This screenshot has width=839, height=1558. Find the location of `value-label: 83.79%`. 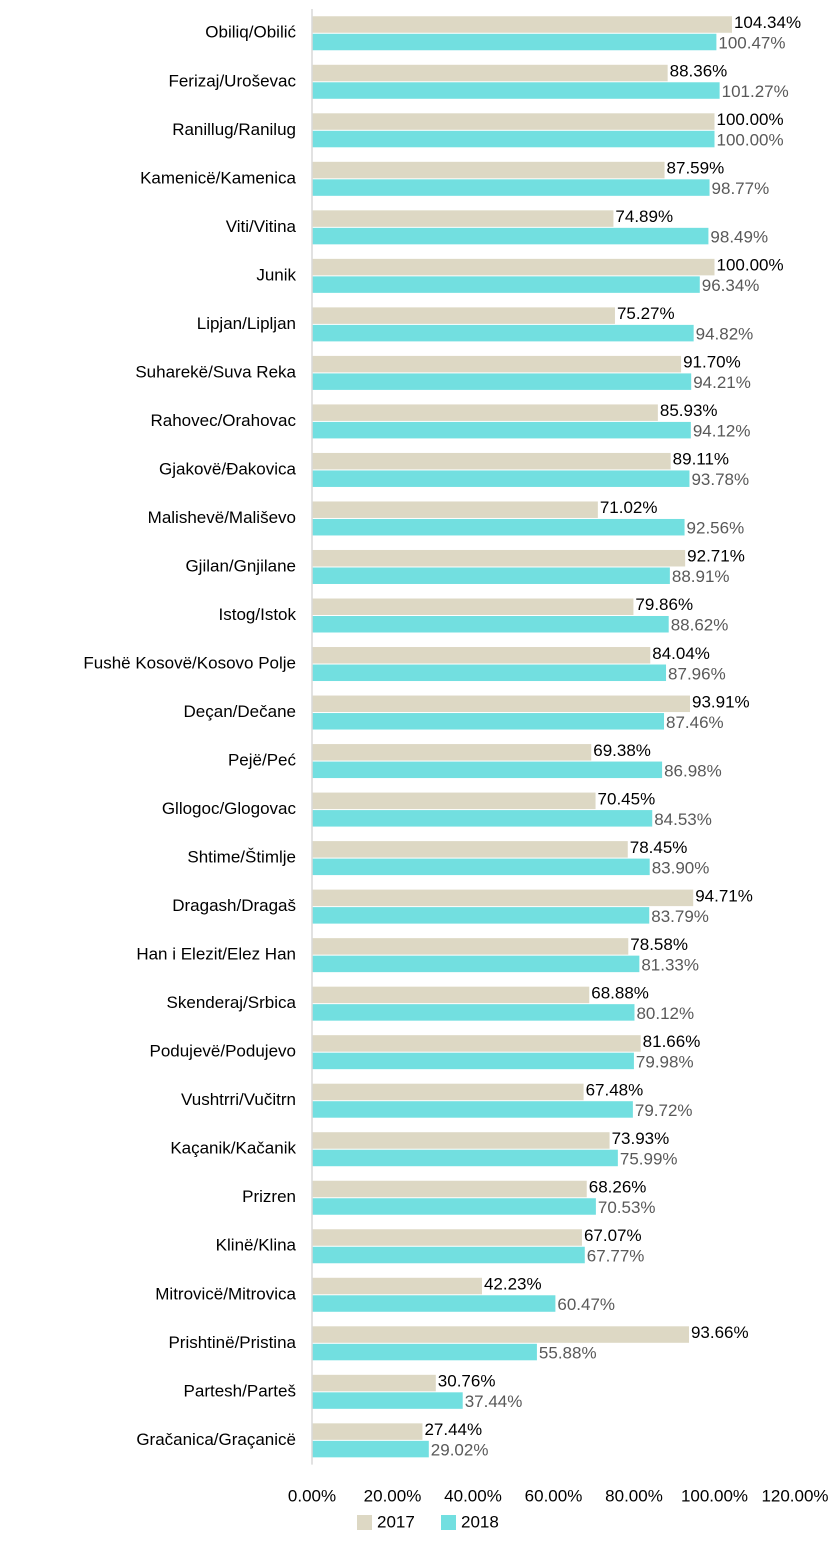

value-label: 83.79% is located at coordinates (680, 916).